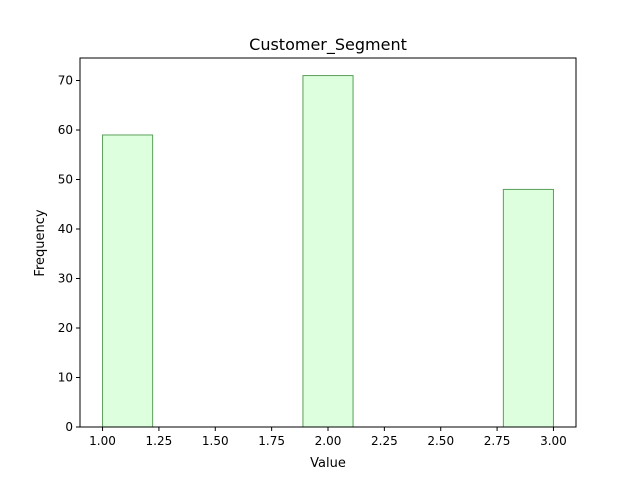 This screenshot has height=480, width=640. I want to click on x-tick-label: 2.50, so click(440, 441).